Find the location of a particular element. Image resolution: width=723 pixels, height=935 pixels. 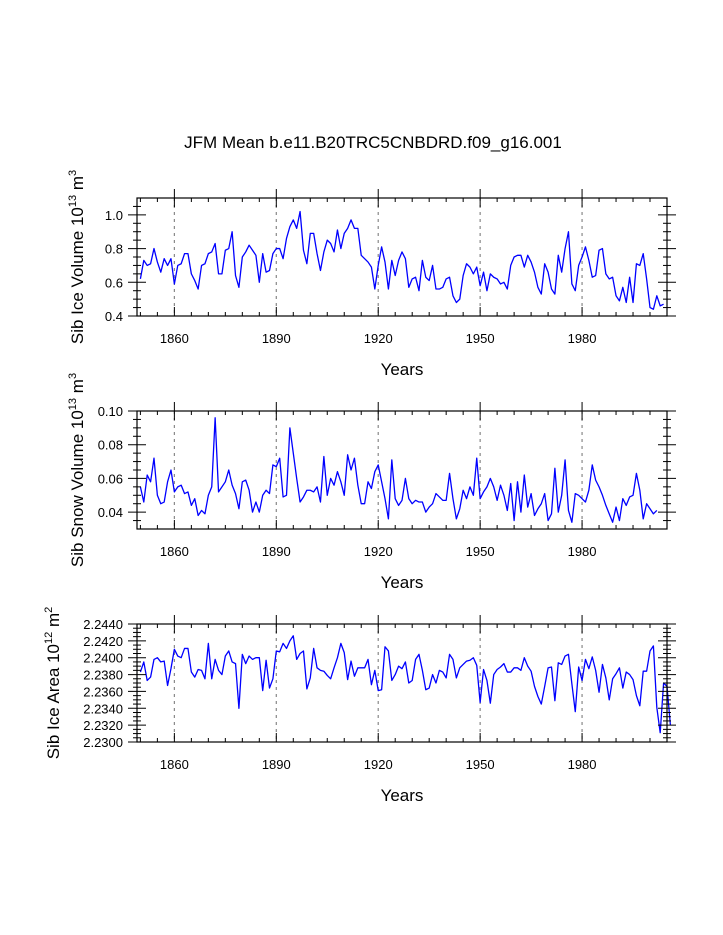

y-axis-label: Sib Ice Area 1012 m2 is located at coordinates (53, 683).